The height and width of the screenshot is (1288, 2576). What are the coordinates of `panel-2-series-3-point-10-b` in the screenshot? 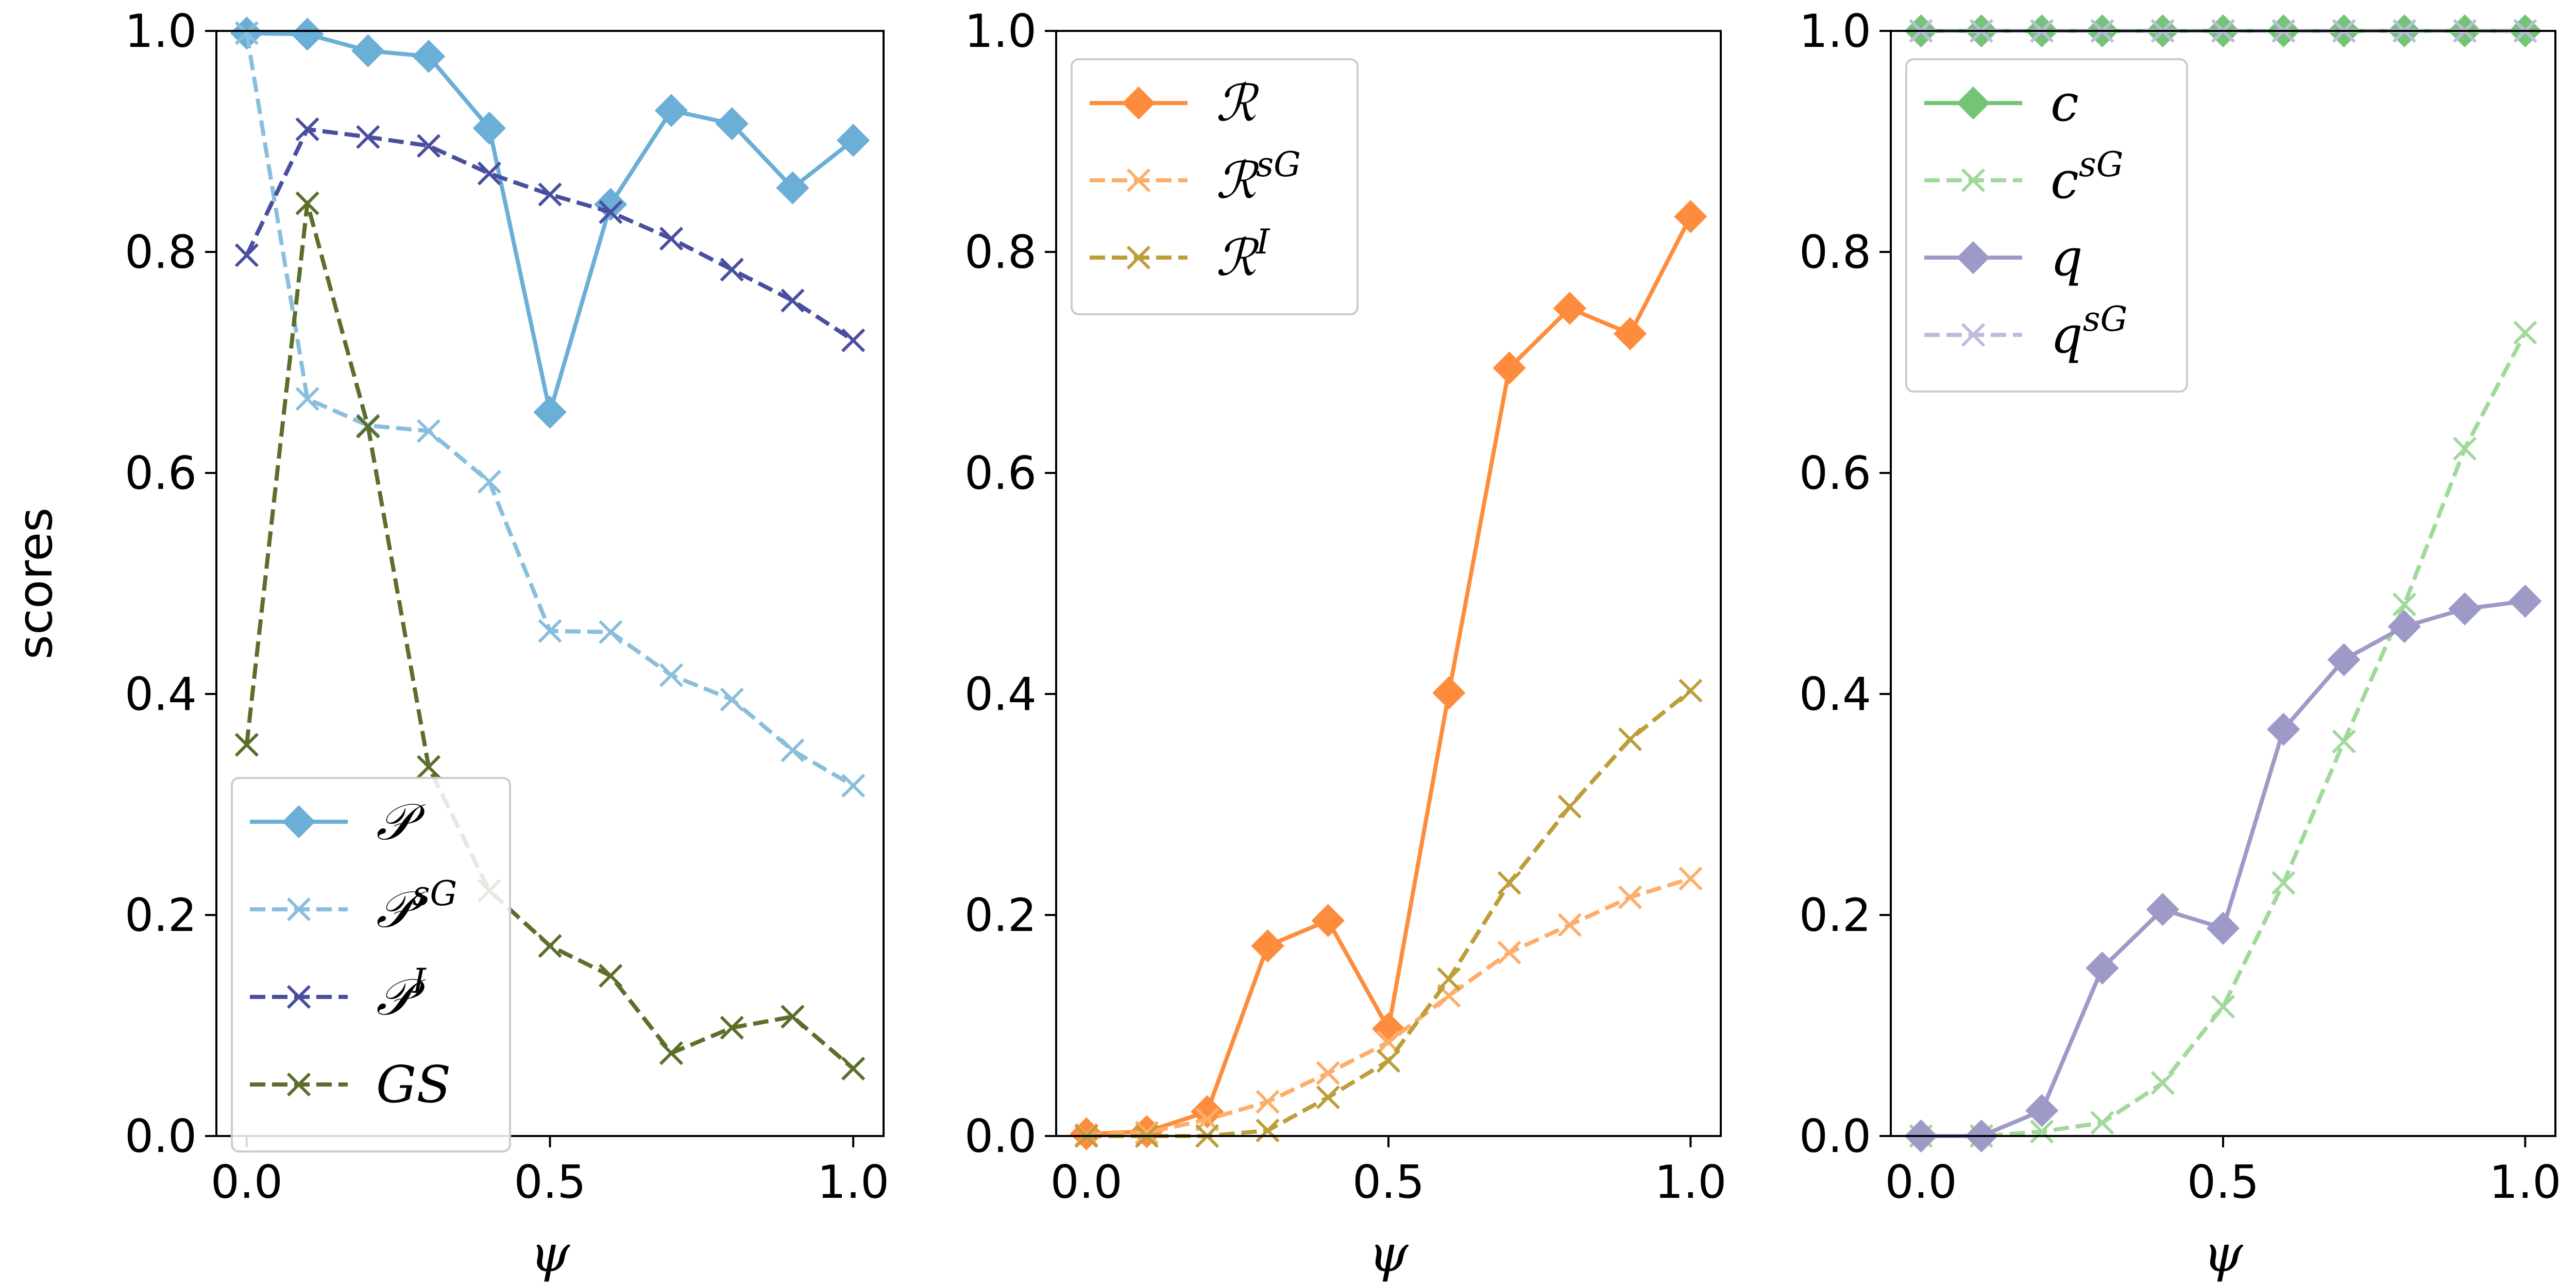 It's located at (1630, 739).